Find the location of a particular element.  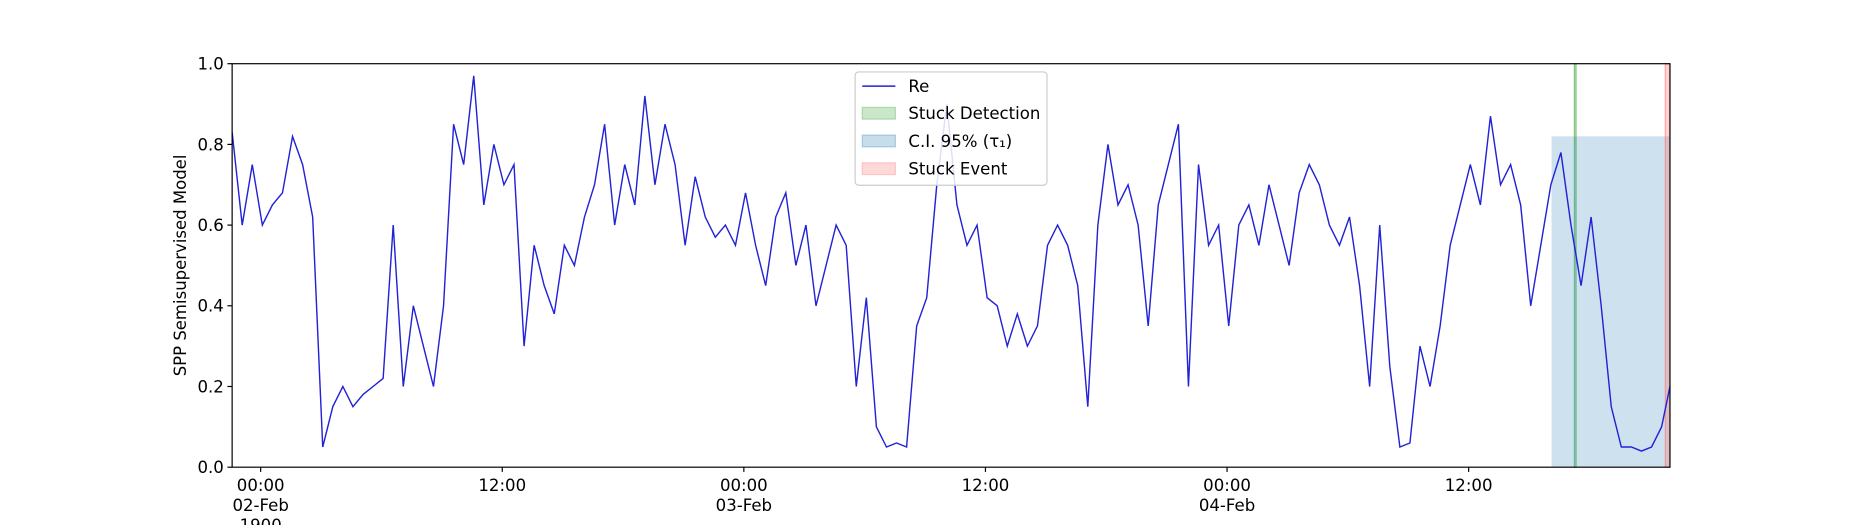

legend-box is located at coordinates (951, 128).